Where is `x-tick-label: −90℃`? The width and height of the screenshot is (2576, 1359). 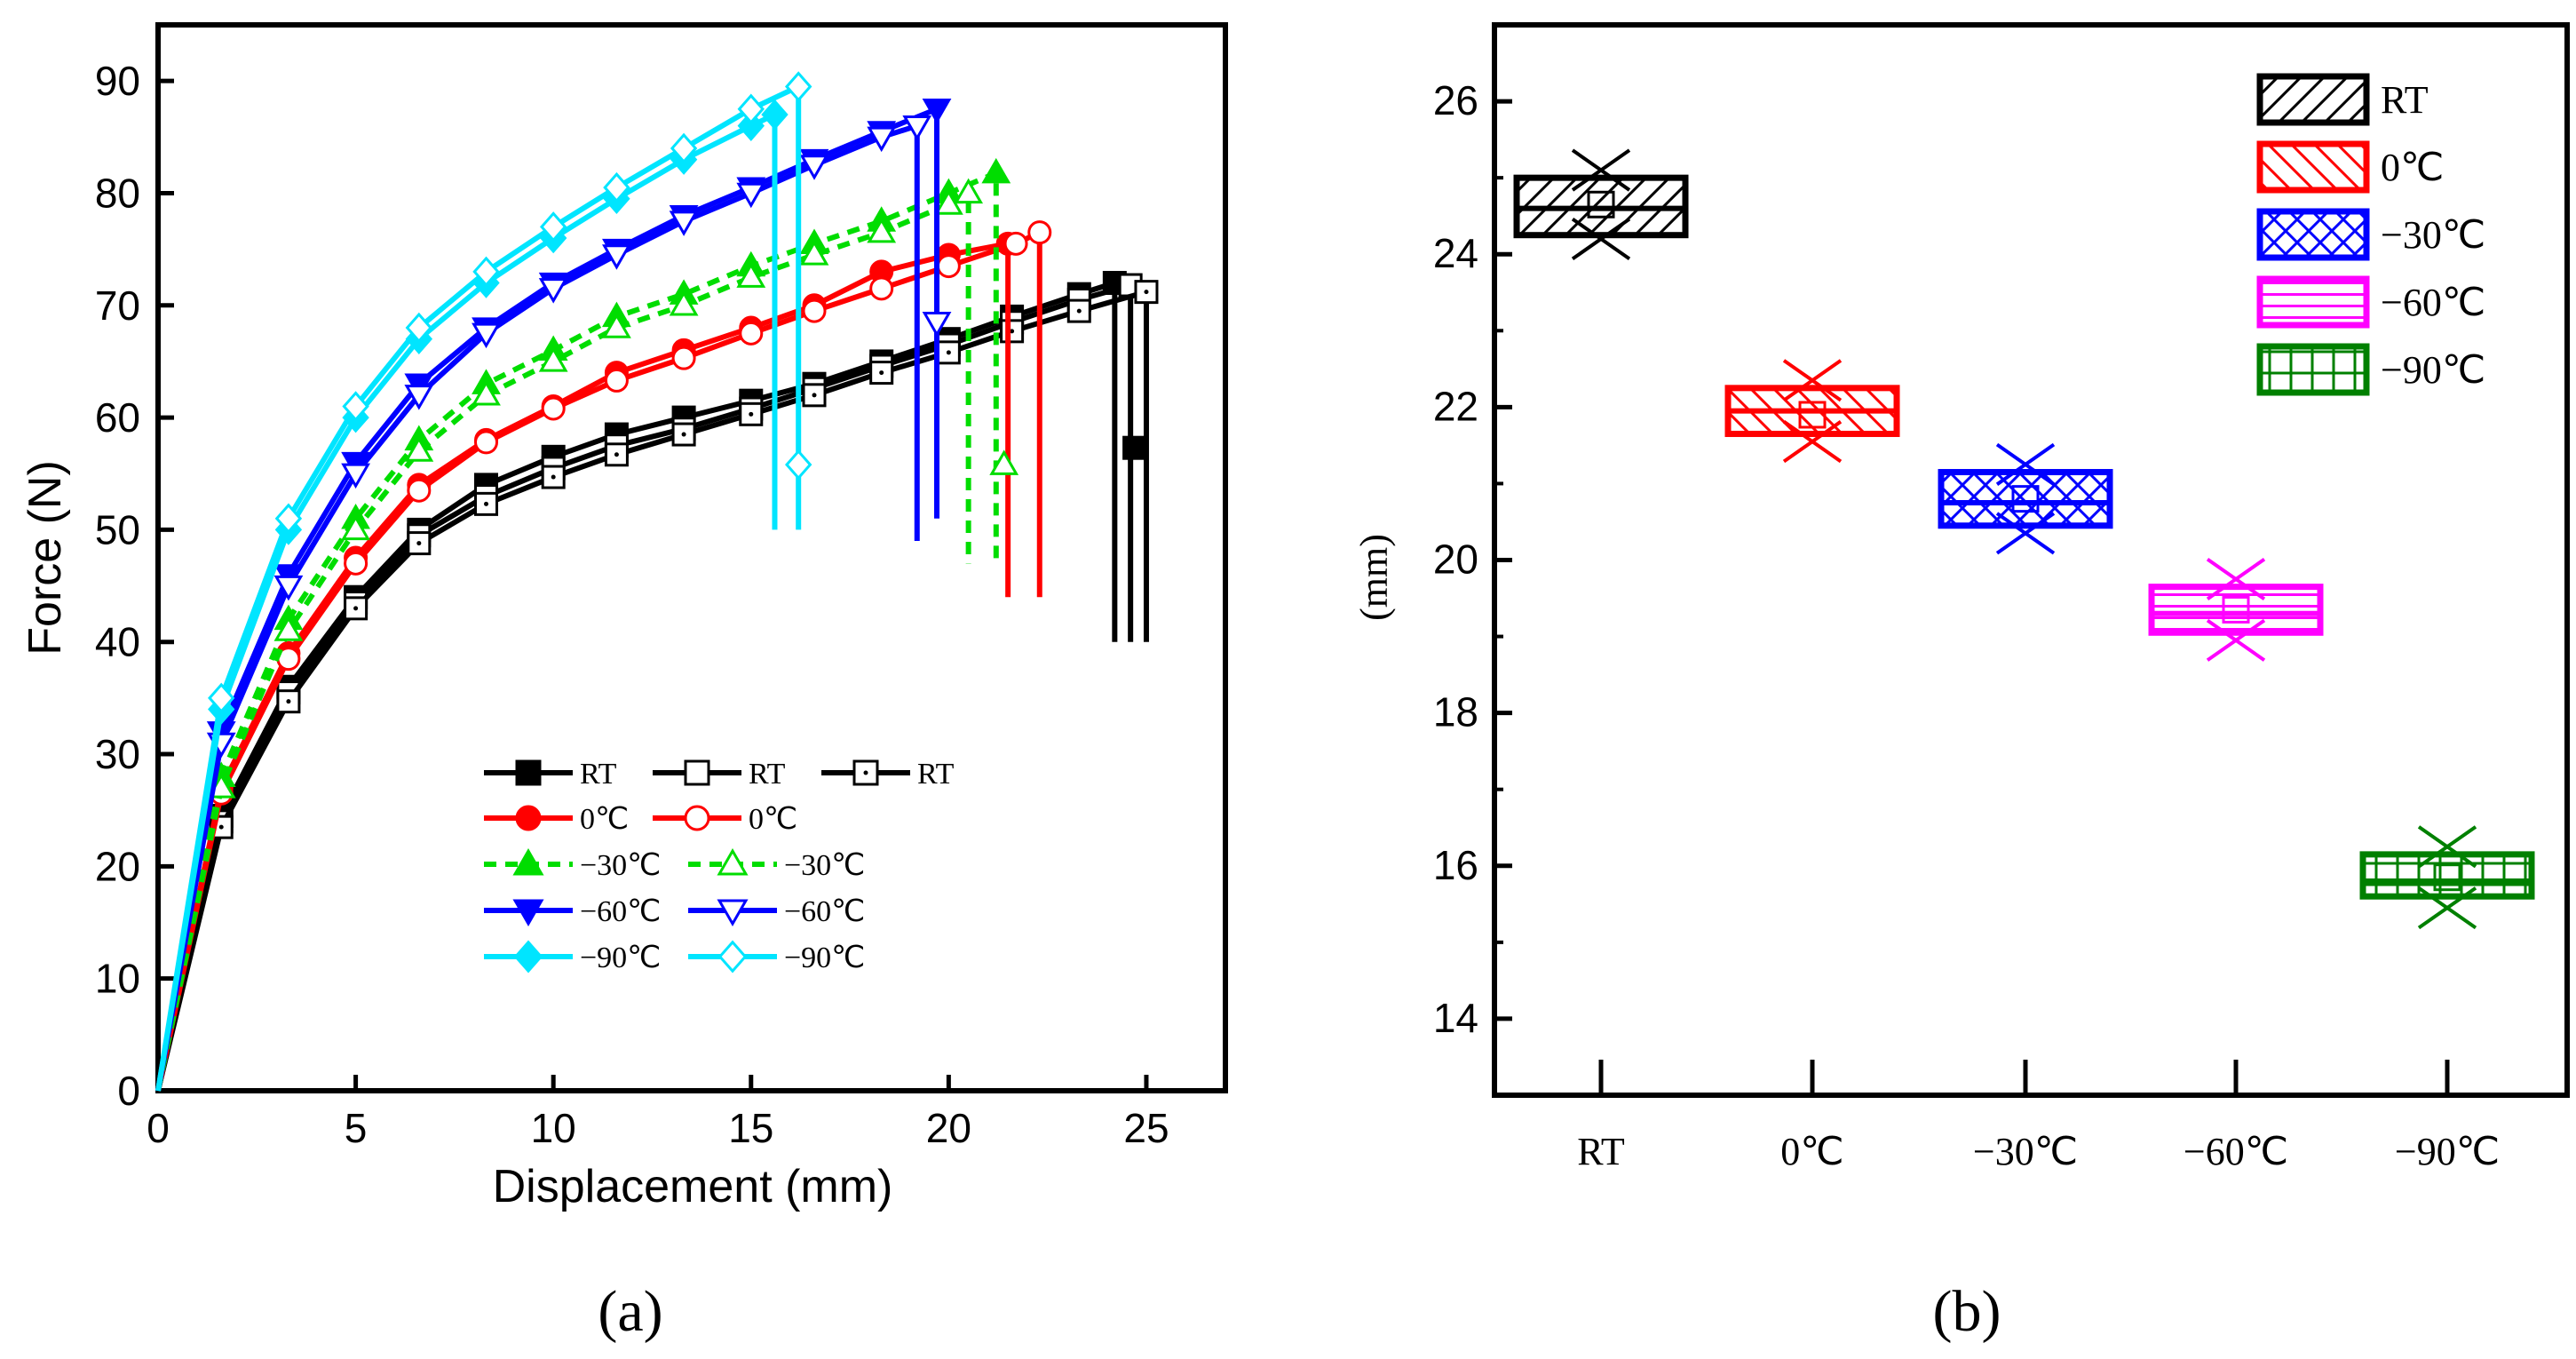
x-tick-label: −90℃ is located at coordinates (2447, 1151).